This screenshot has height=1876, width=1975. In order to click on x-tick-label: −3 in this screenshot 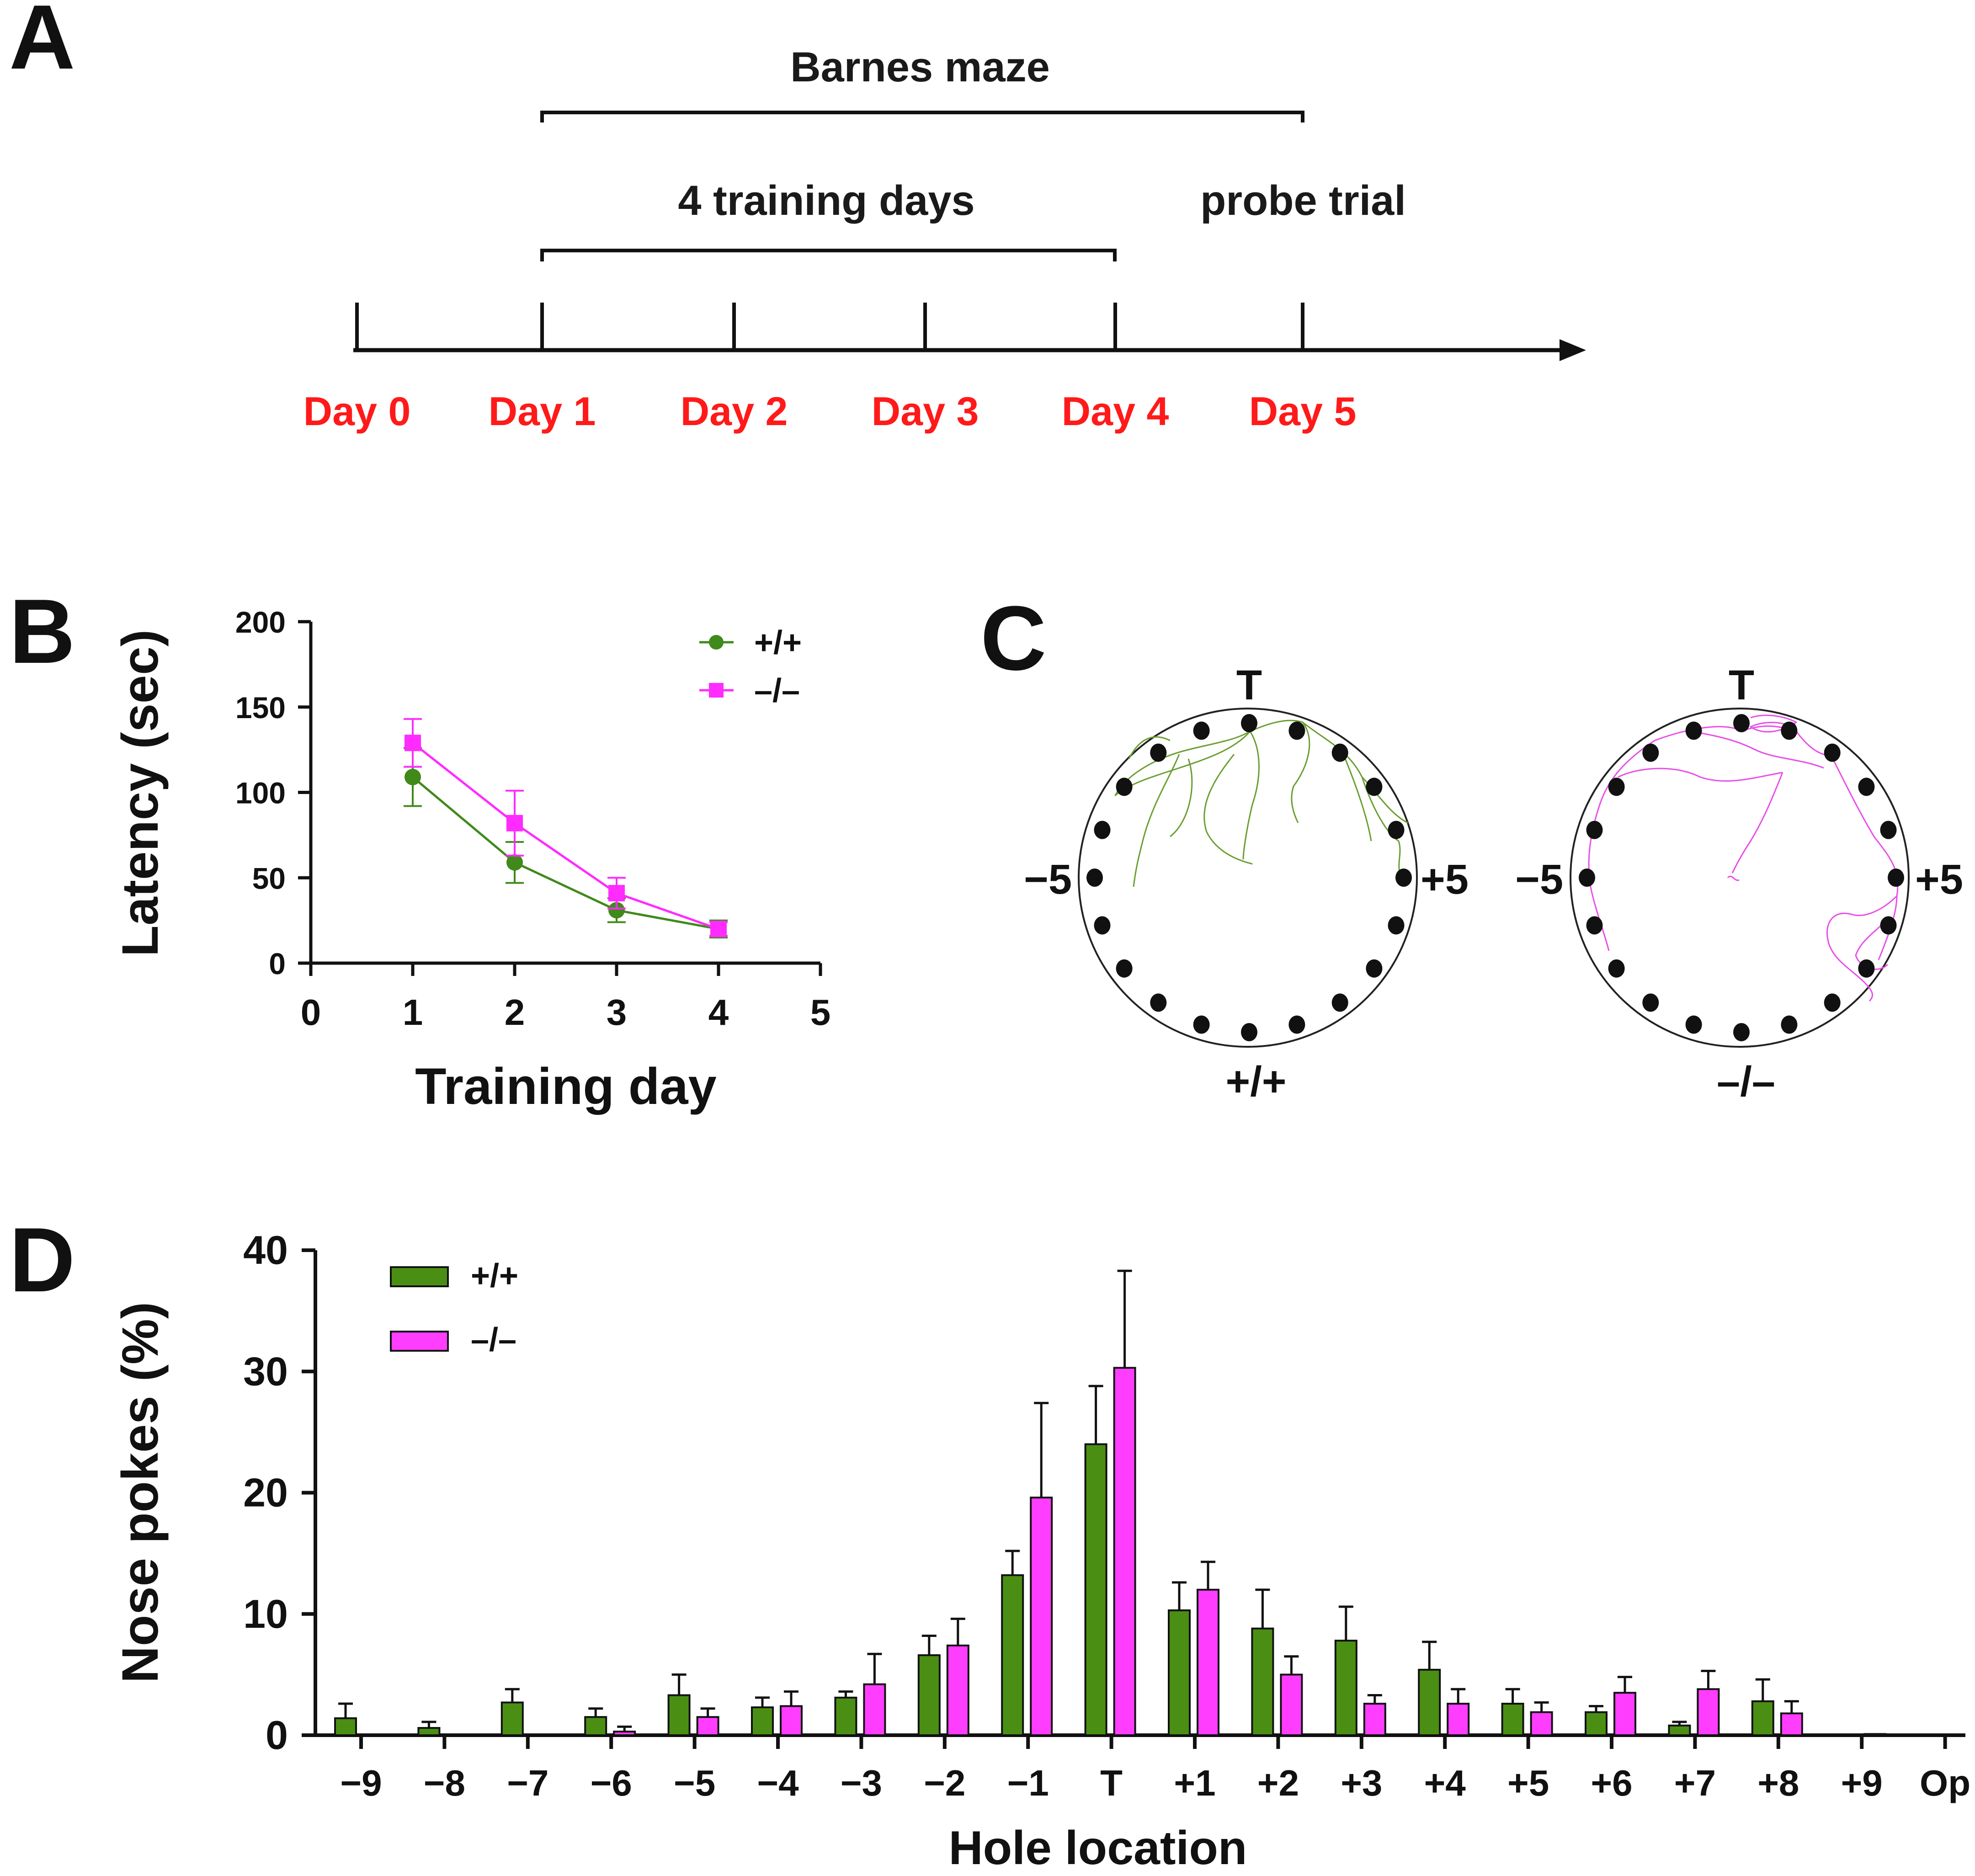, I will do `click(861, 1783)`.